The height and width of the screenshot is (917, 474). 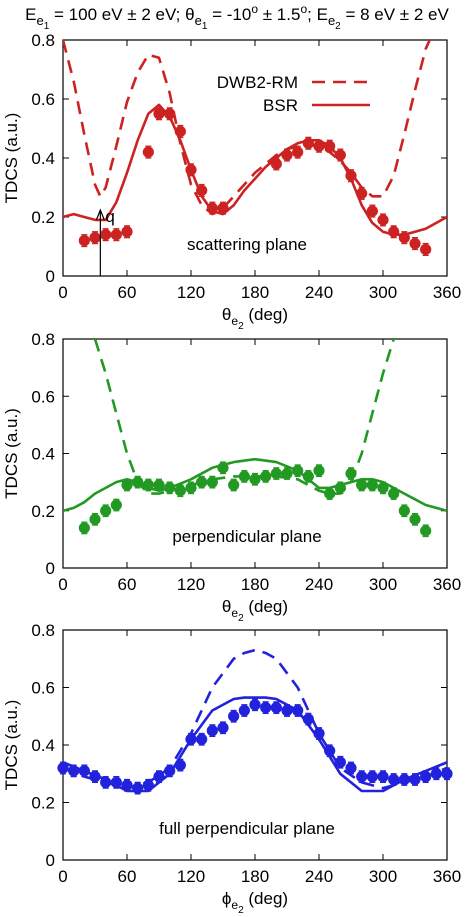 What do you see at coordinates (247, 828) in the screenshot?
I see `panel-annotation: full perpendicular plane` at bounding box center [247, 828].